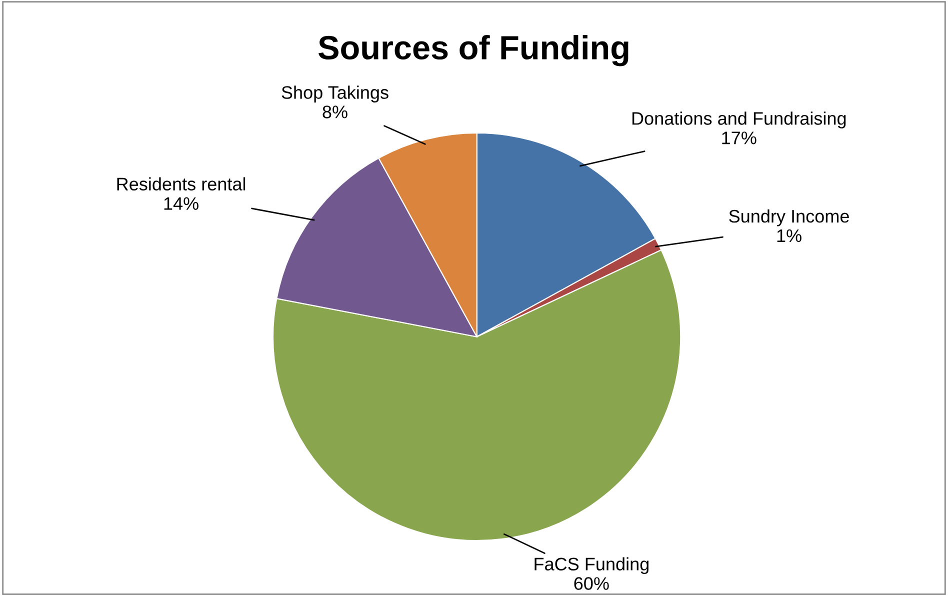  Describe the element at coordinates (181, 203) in the screenshot. I see `data-label: 14%` at that location.